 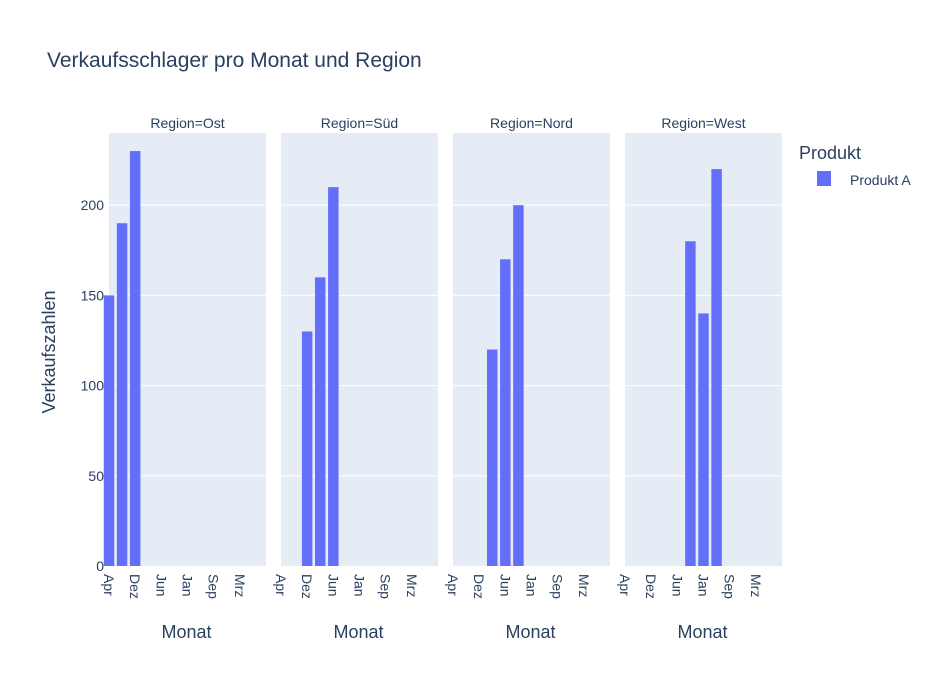 I want to click on facet-title: Region=Süd, so click(x=359, y=123).